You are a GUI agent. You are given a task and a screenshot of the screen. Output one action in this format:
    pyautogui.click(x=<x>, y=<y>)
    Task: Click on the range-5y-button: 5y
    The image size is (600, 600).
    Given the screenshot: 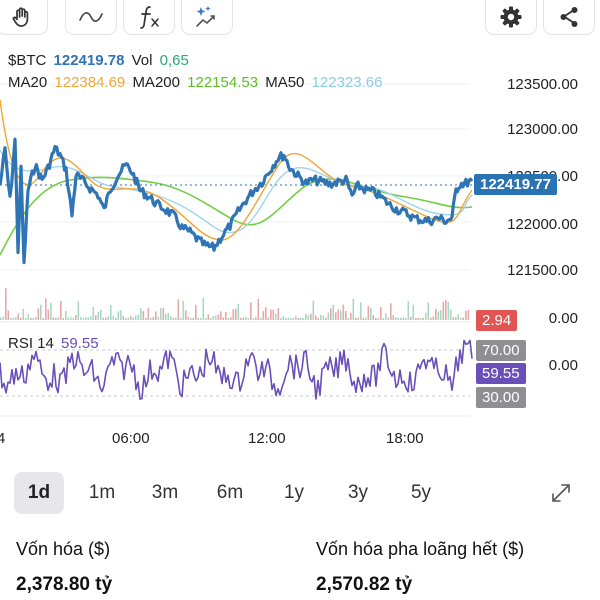 What is the action you would take?
    pyautogui.click(x=421, y=492)
    